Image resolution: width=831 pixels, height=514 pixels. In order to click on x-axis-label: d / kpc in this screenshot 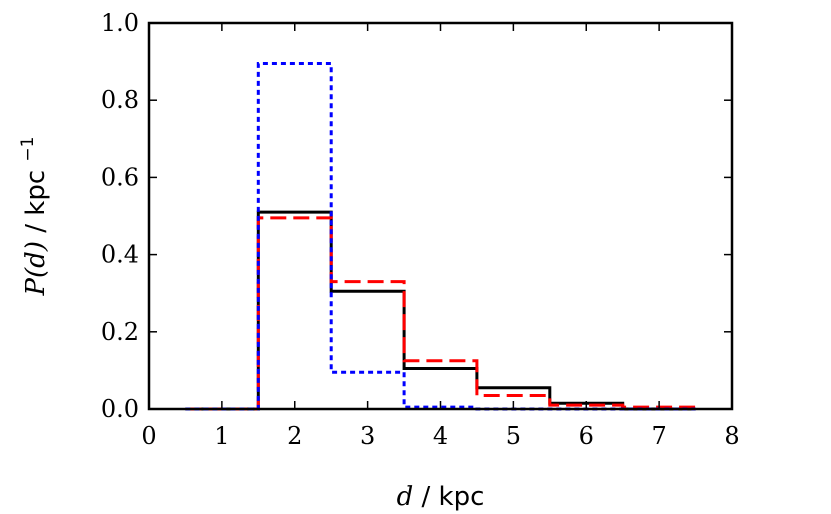, I will do `click(441, 497)`.